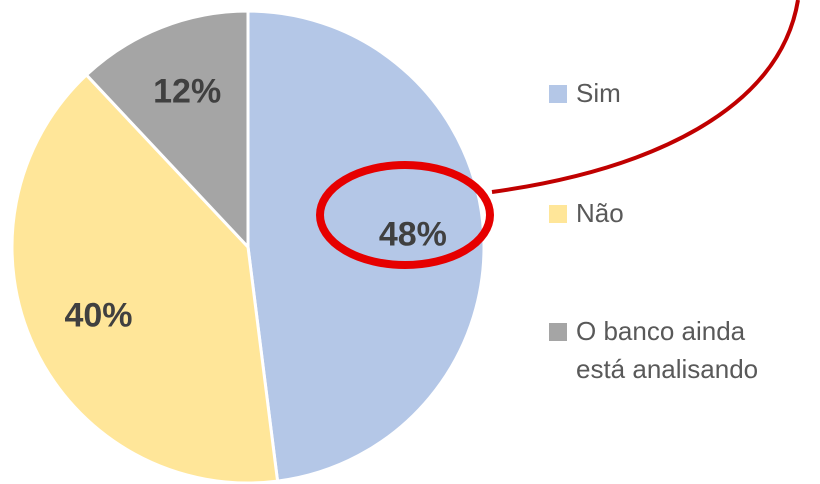 The image size is (820, 484). What do you see at coordinates (187, 91) in the screenshot?
I see `data-label: 12%` at bounding box center [187, 91].